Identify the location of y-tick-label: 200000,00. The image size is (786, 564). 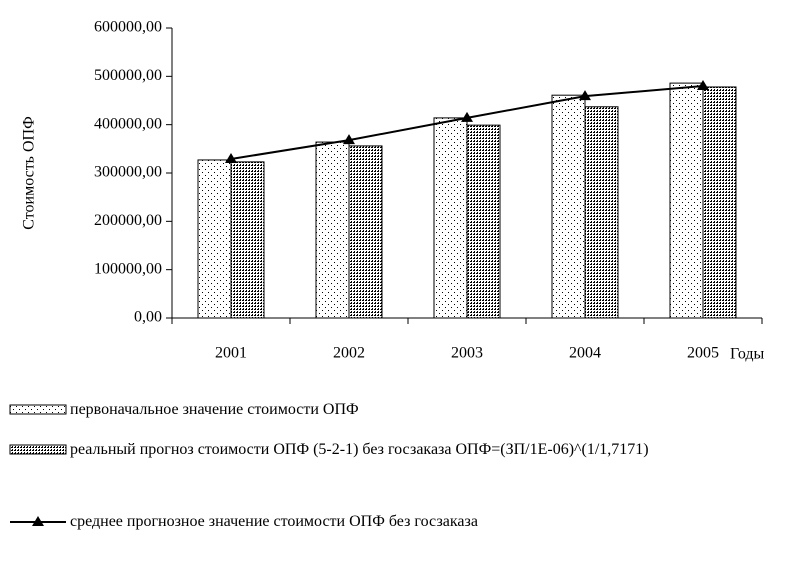
(128, 220).